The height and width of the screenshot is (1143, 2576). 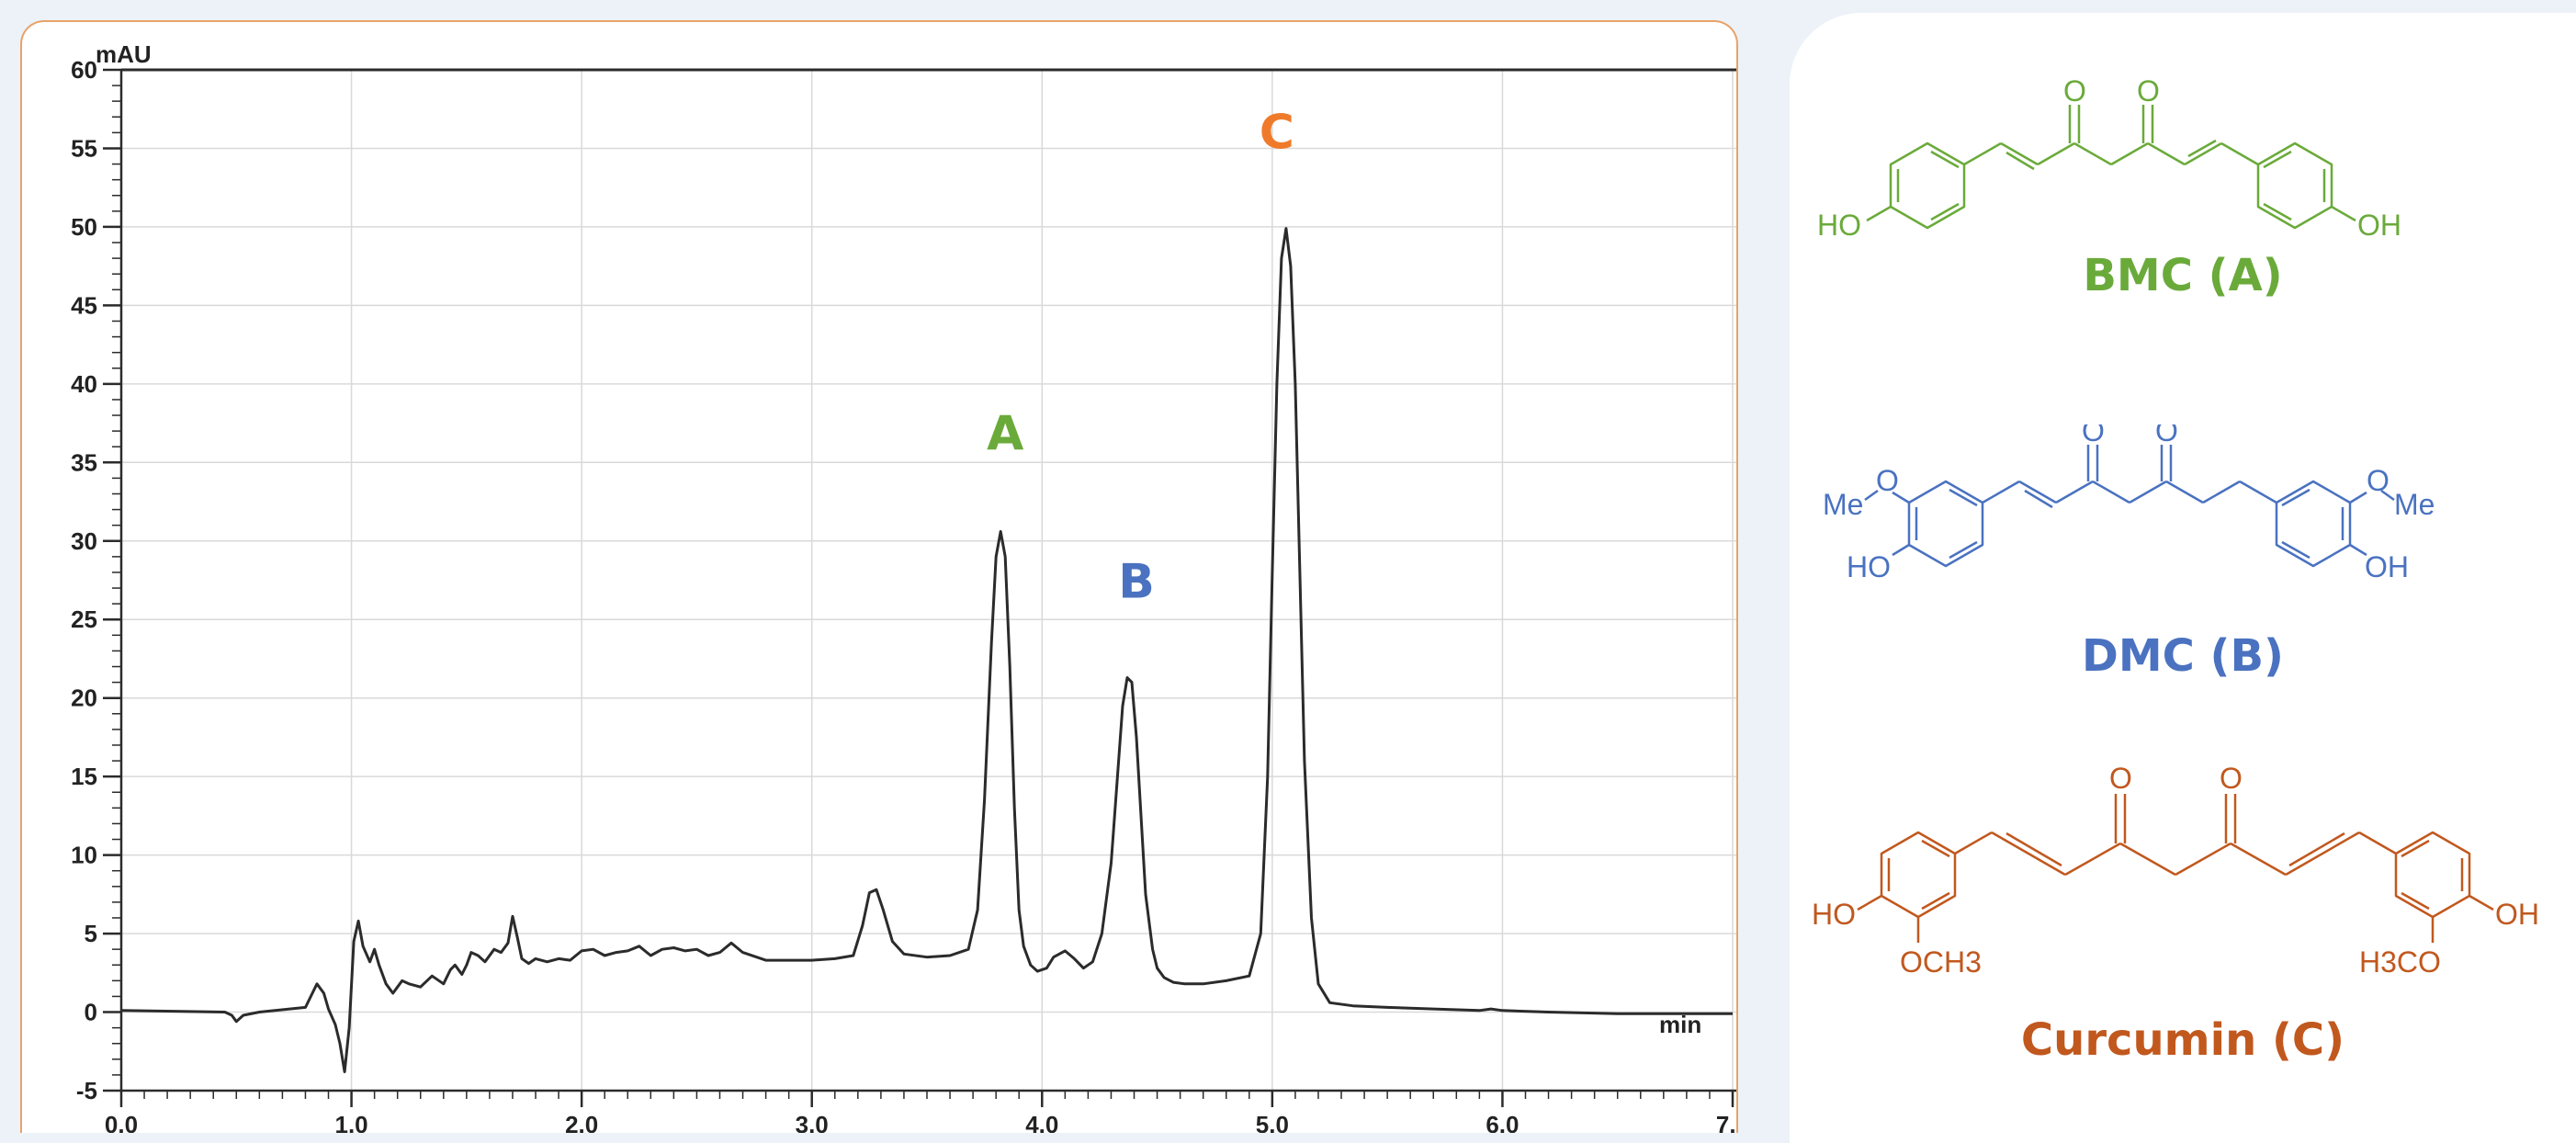 I want to click on curcumin-ho: HO, so click(x=1834, y=914).